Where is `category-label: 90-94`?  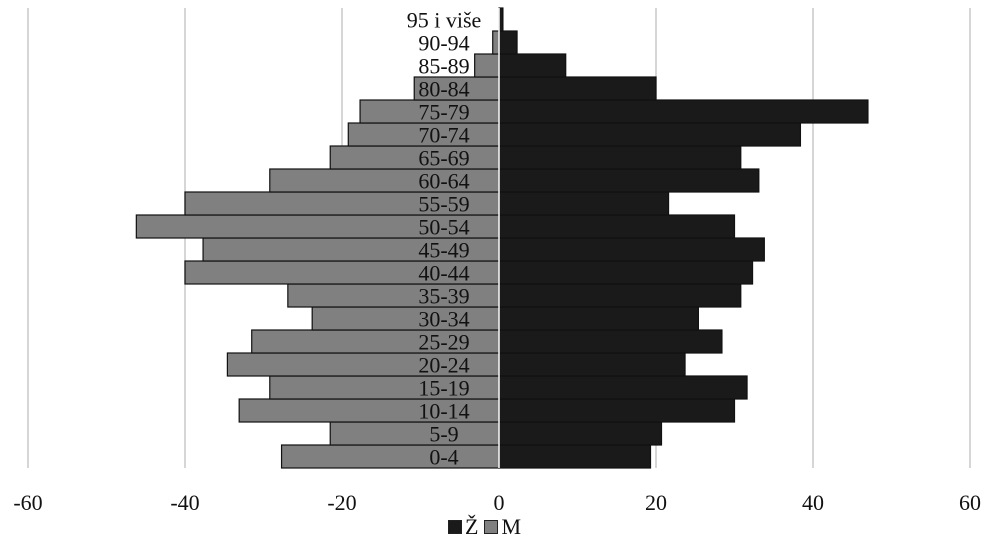 category-label: 90-94 is located at coordinates (443, 43).